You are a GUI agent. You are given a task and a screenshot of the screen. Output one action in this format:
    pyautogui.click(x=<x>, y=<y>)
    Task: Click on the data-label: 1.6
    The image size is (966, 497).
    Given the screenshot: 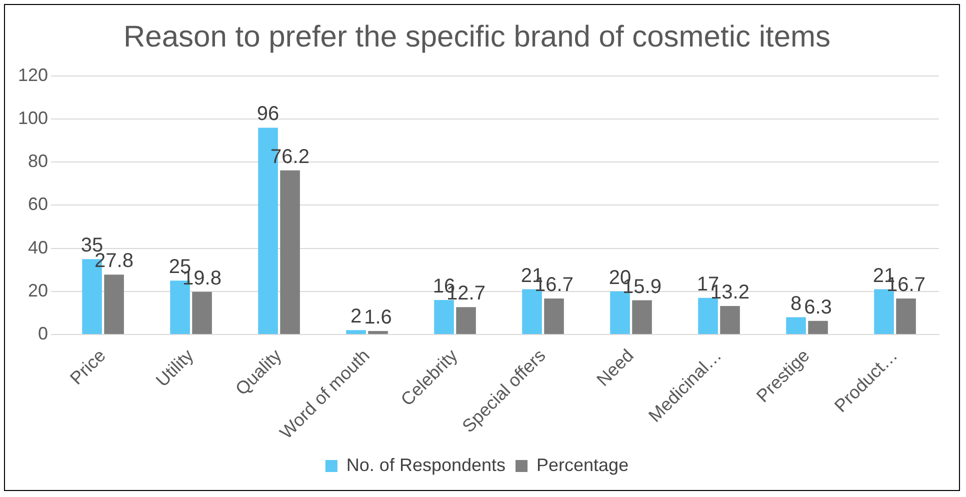 What is the action you would take?
    pyautogui.click(x=378, y=317)
    